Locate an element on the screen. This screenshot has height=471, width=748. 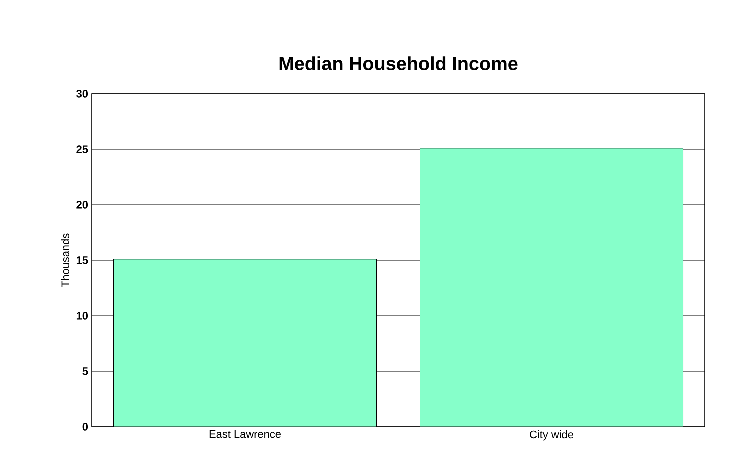
y-tick-label: 15 is located at coordinates (82, 260).